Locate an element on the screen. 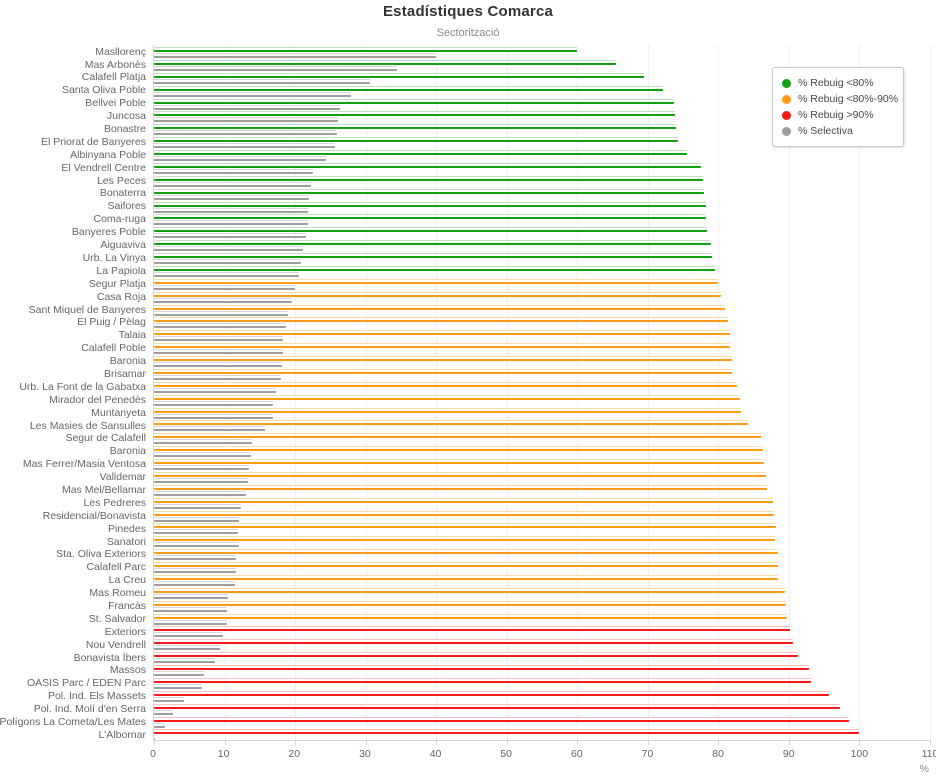  legend-item-rebuig-80-90: % Rebuig <80%-90% is located at coordinates (840, 99).